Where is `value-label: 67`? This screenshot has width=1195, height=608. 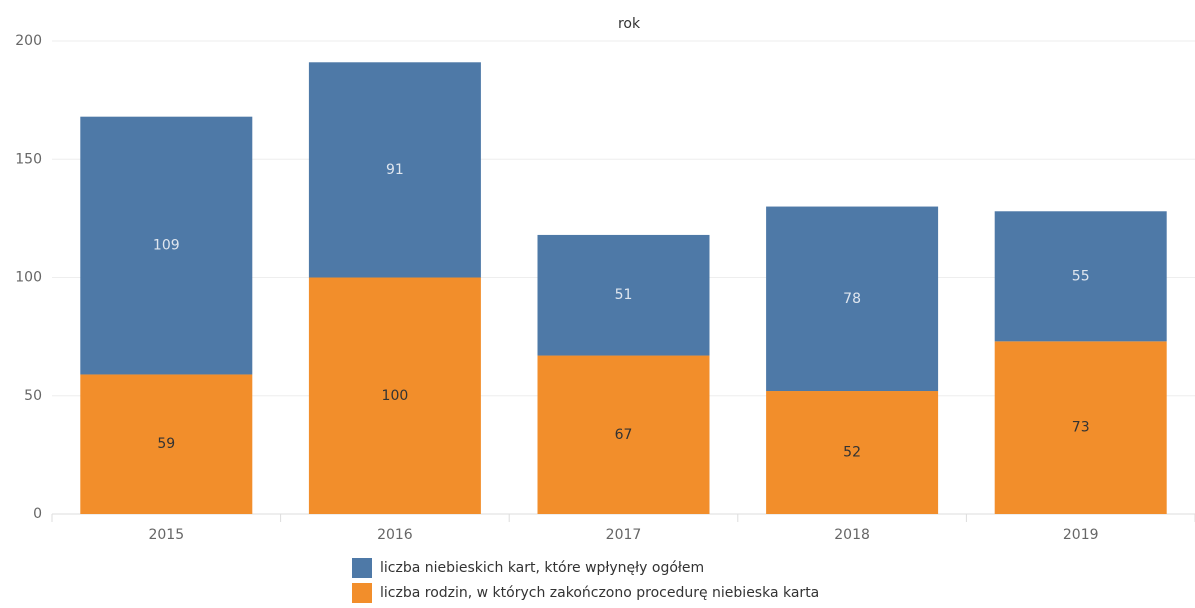
value-label: 67 is located at coordinates (624, 435).